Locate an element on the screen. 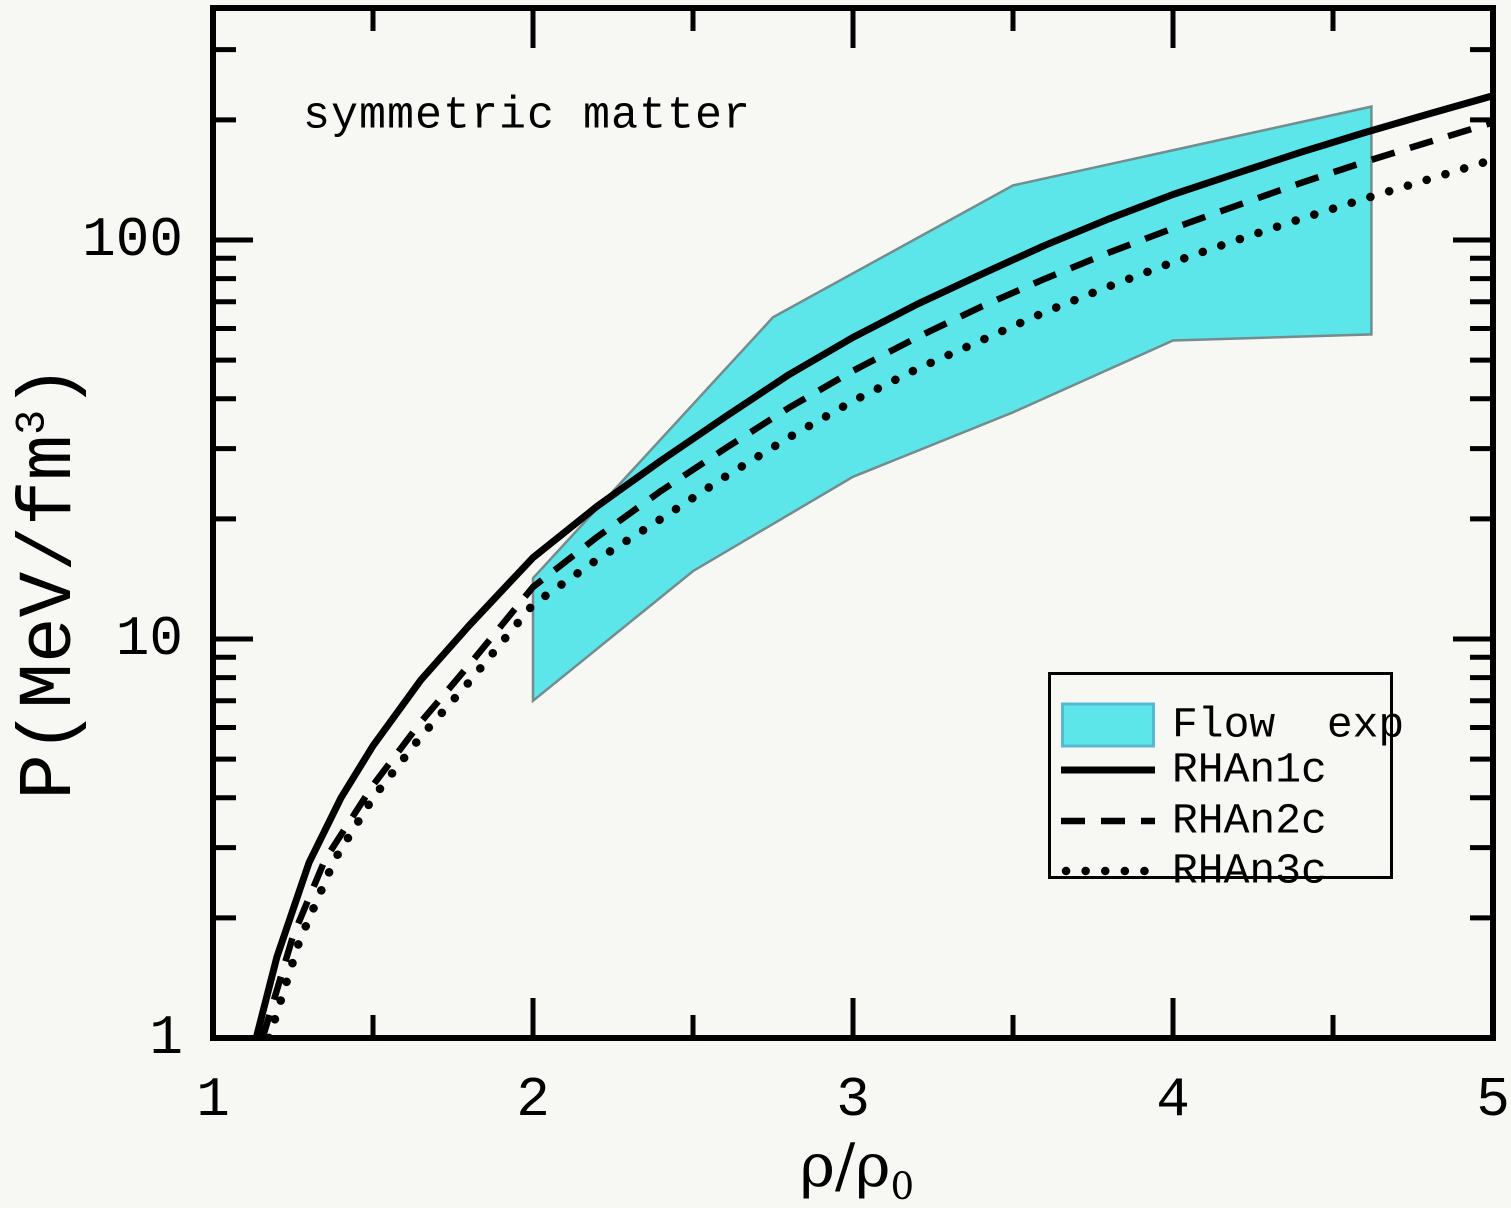 The width and height of the screenshot is (1511, 1208). x-tick-label-3: 3 is located at coordinates (853, 1100).